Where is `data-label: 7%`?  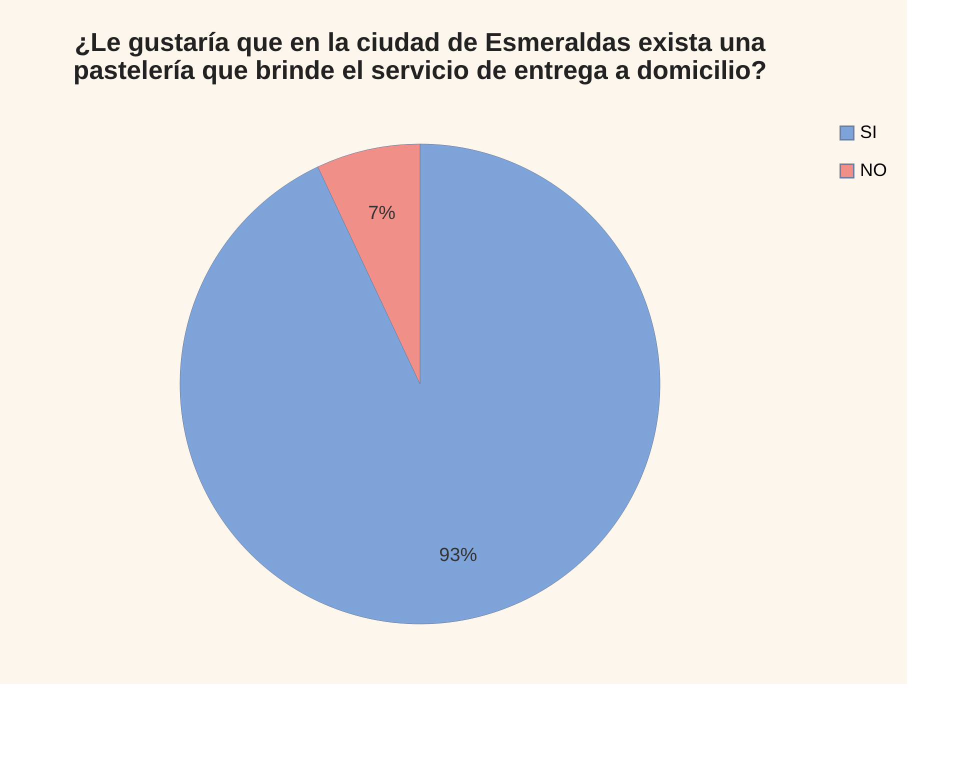
data-label: 7% is located at coordinates (382, 213).